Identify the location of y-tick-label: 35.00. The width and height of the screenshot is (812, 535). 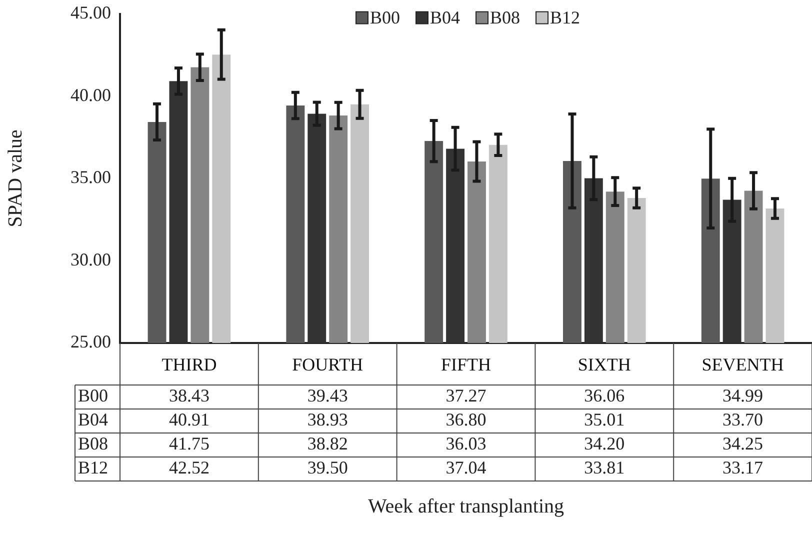
(90, 177).